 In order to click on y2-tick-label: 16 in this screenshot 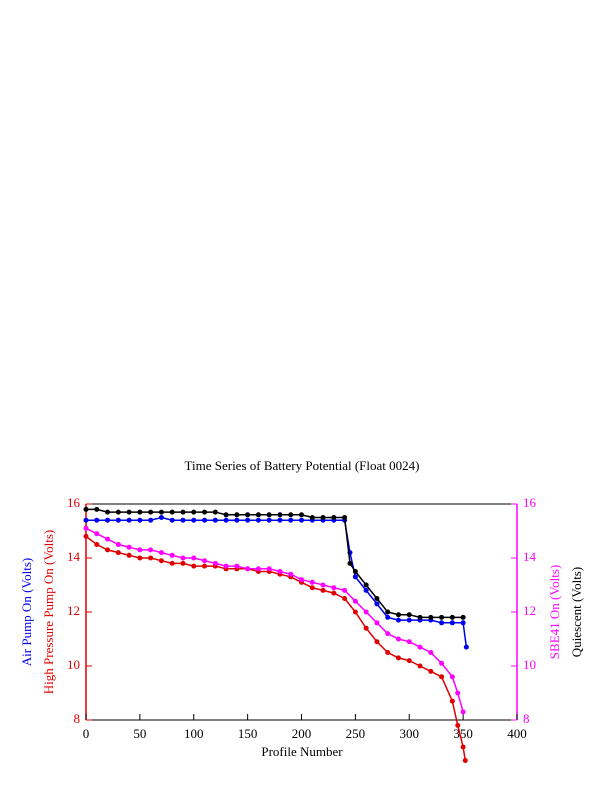, I will do `click(530, 502)`.